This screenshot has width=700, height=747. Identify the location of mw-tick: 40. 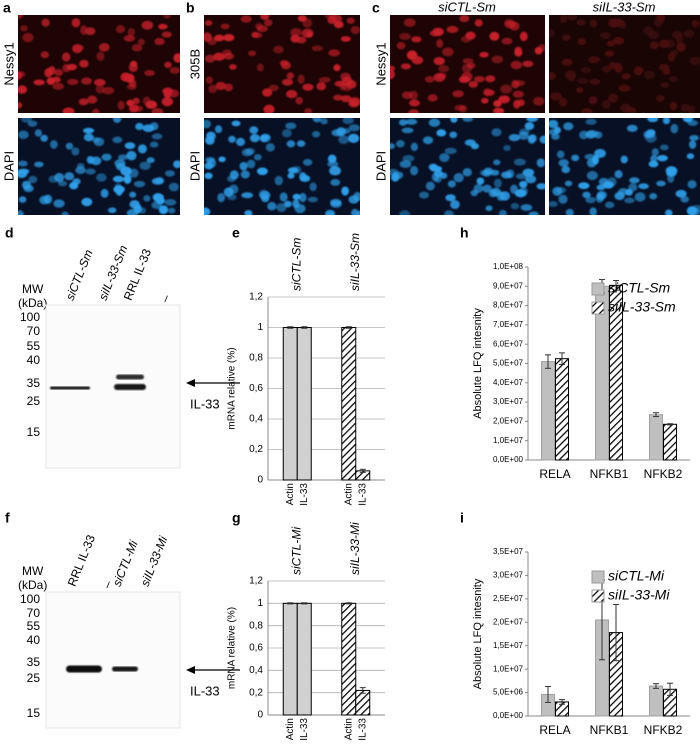
(34, 360).